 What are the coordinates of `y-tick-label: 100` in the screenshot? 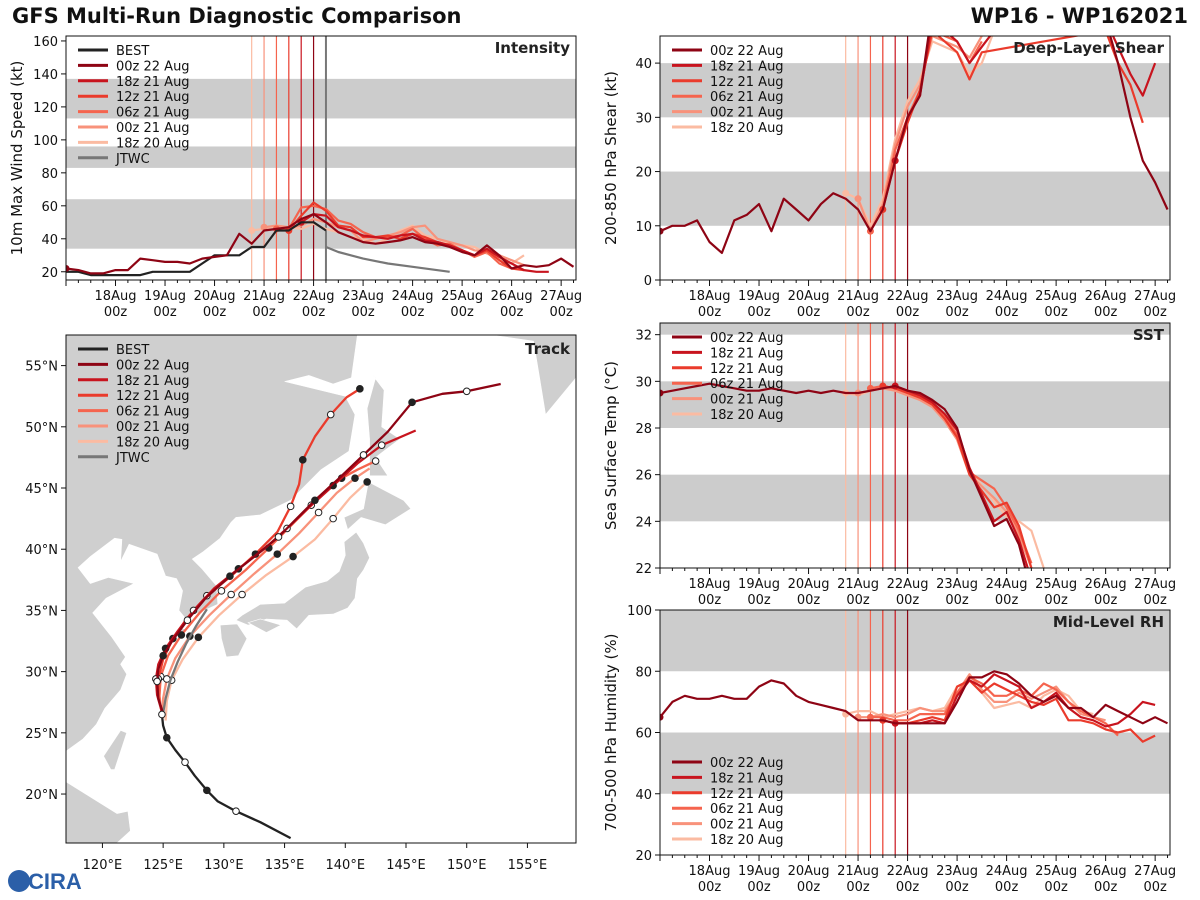 It's located at (45, 141).